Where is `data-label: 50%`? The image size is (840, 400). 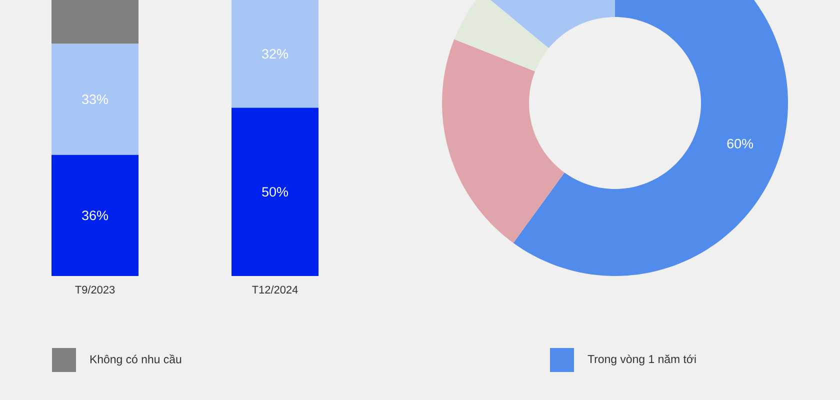
data-label: 50% is located at coordinates (275, 192).